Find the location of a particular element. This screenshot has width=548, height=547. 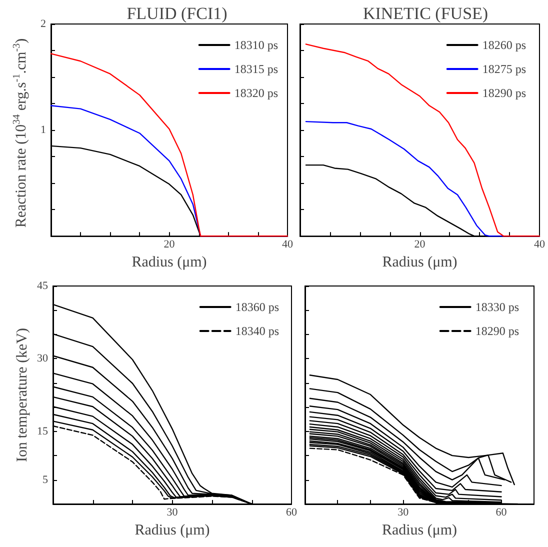

legend-label: 18320 ps is located at coordinates (256, 93).